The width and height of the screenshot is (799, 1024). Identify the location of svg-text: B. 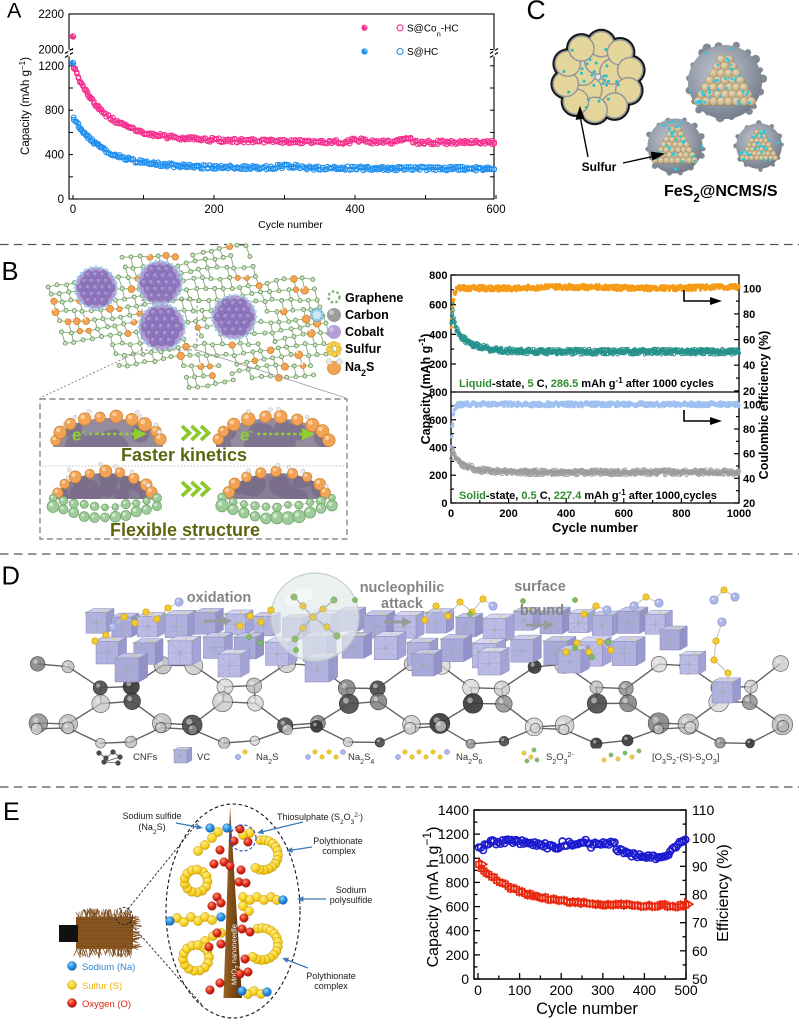
(10, 272).